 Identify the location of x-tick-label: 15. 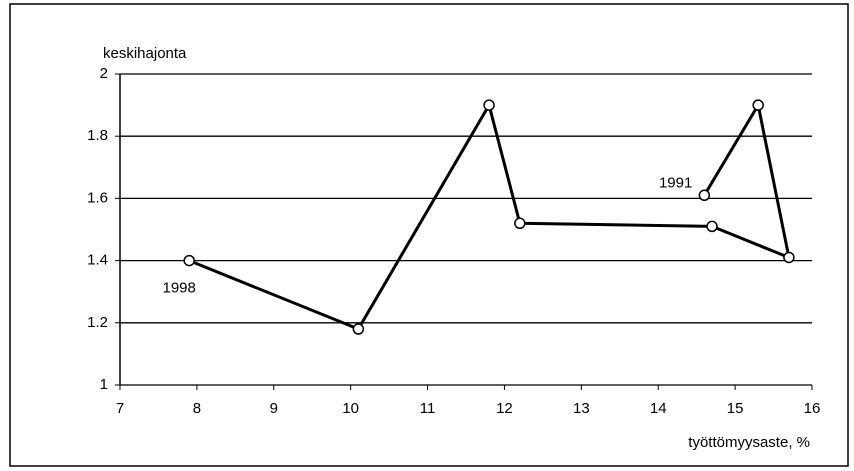
(735, 408).